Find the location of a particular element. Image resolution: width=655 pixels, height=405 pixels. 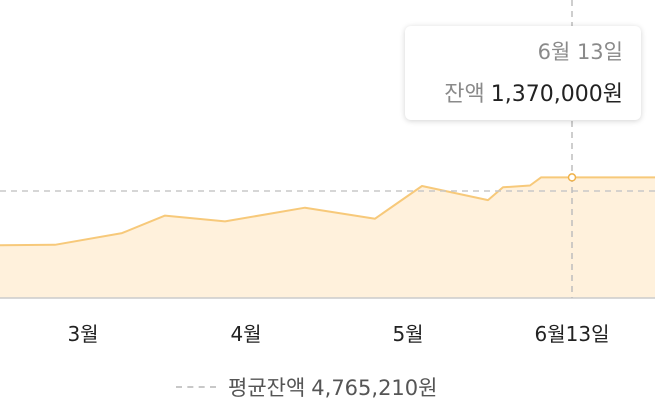

x-tick-label: 6월13일 is located at coordinates (572, 334).